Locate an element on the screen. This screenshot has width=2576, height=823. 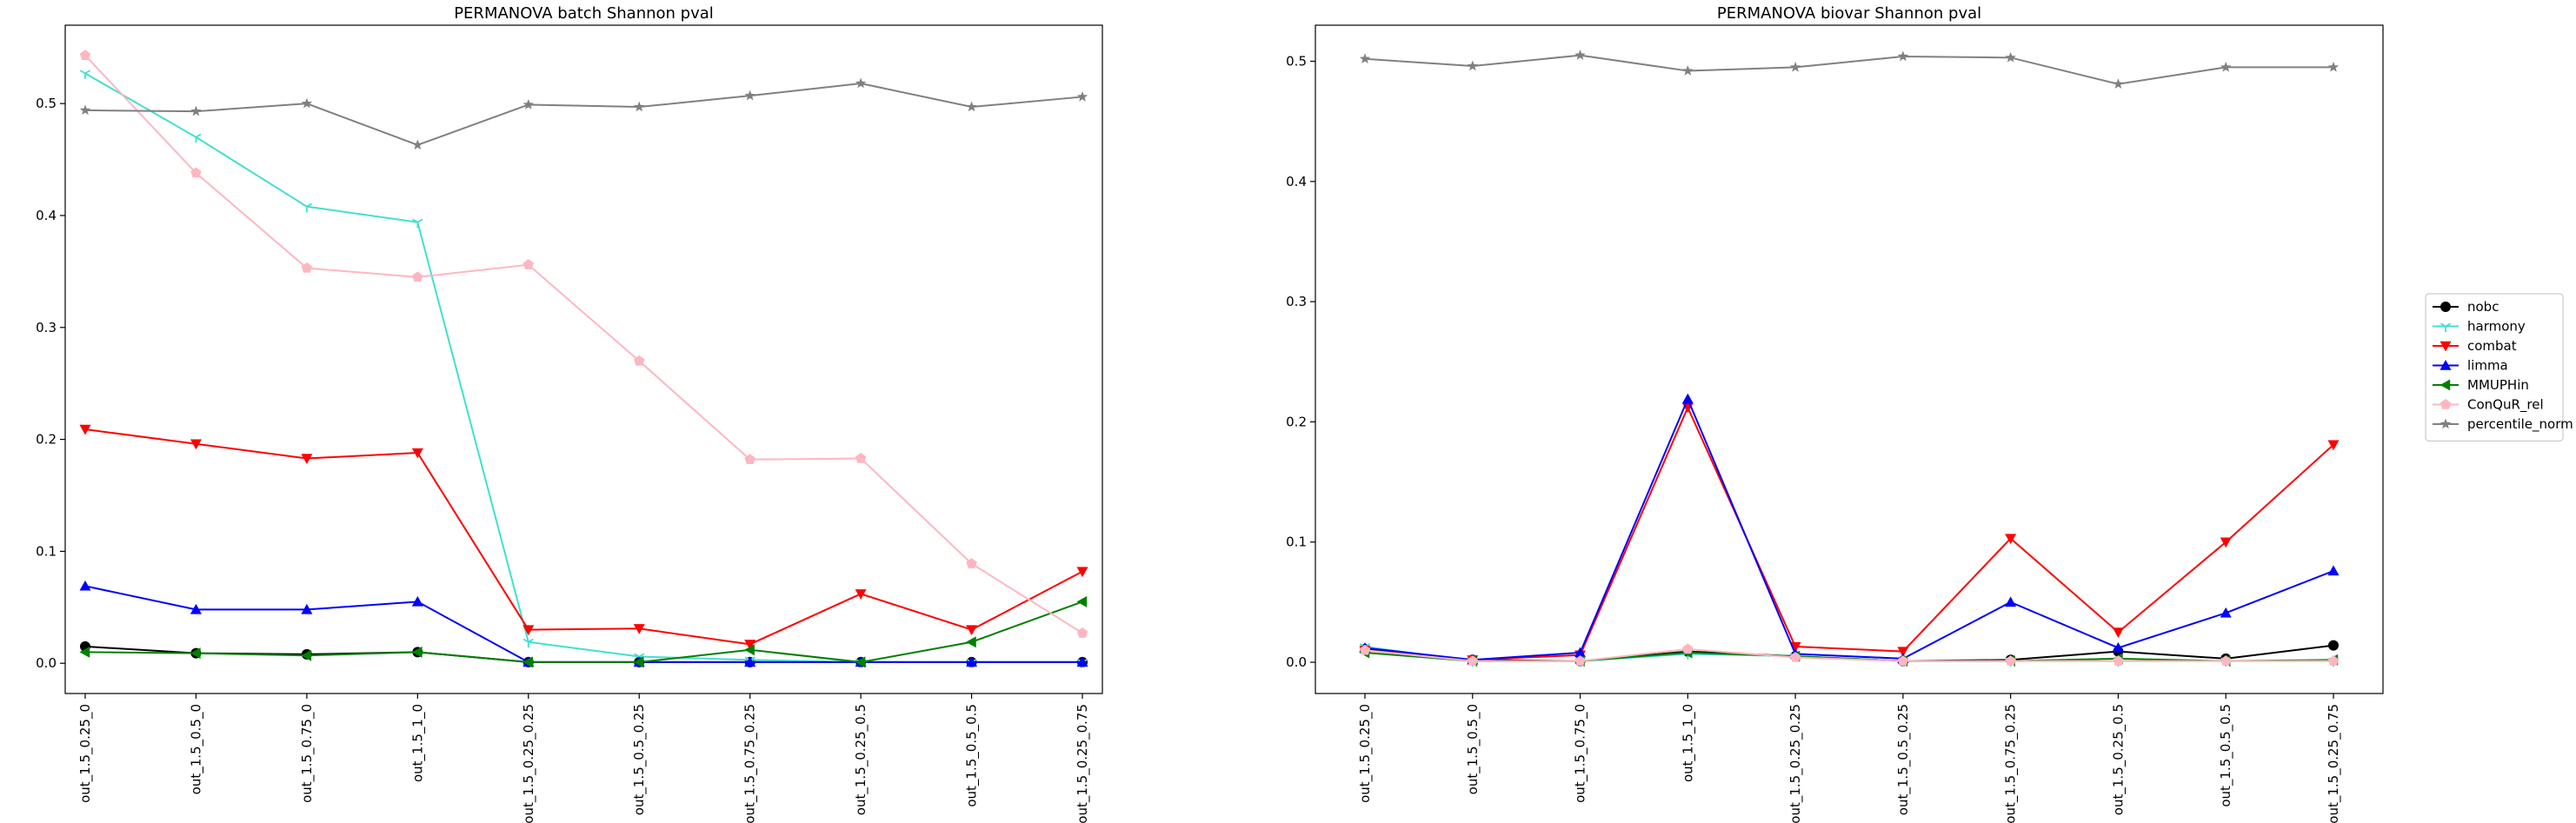
x-tick-label: out_1.5_0.5_0.25 is located at coordinates (639, 759).